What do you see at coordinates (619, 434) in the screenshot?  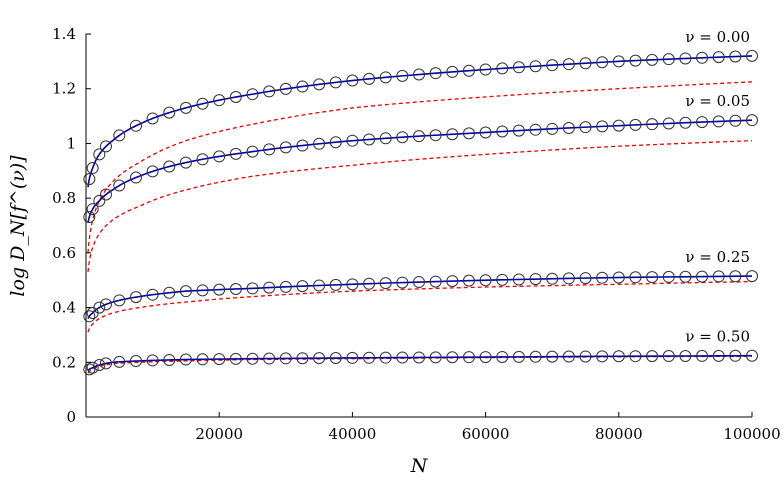 I see `x-tick-label: 80000` at bounding box center [619, 434].